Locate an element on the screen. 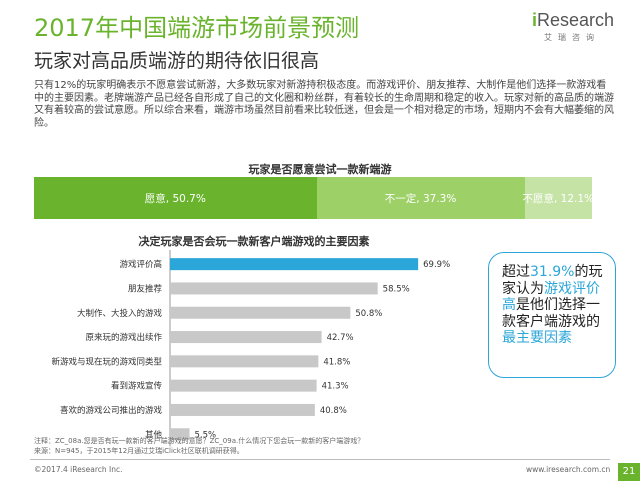 Image resolution: width=640 pixels, height=481 pixels. callout-text: 超过31.9%的玩家认为游戏评价高是他们选择一款客户端游戏的最主要因素 is located at coordinates (552, 305).